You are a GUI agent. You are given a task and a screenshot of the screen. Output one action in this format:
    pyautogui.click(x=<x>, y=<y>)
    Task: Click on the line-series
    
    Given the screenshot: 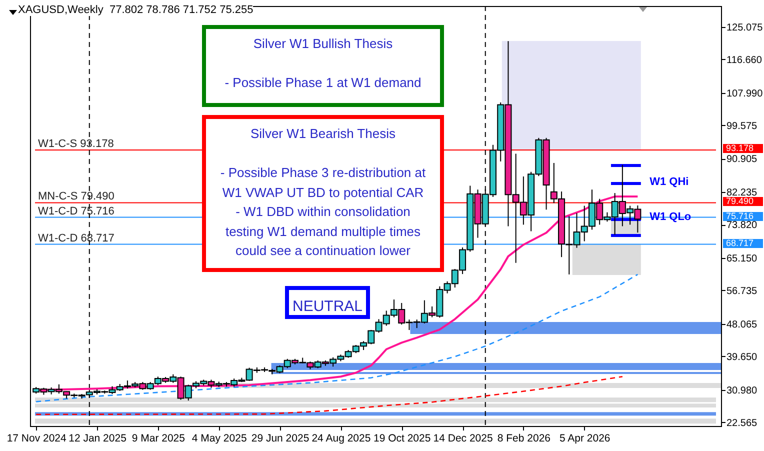 What is the action you would take?
    pyautogui.click(x=329, y=396)
    